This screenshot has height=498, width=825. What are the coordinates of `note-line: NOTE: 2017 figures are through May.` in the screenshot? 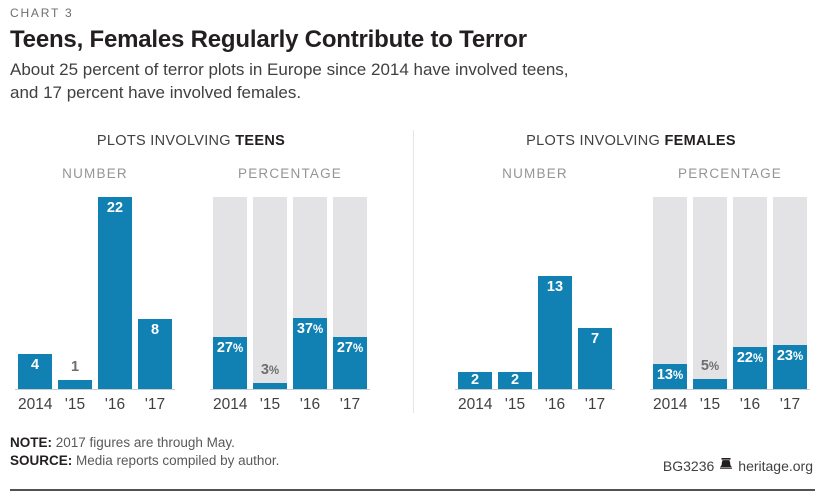 It's located at (144, 443).